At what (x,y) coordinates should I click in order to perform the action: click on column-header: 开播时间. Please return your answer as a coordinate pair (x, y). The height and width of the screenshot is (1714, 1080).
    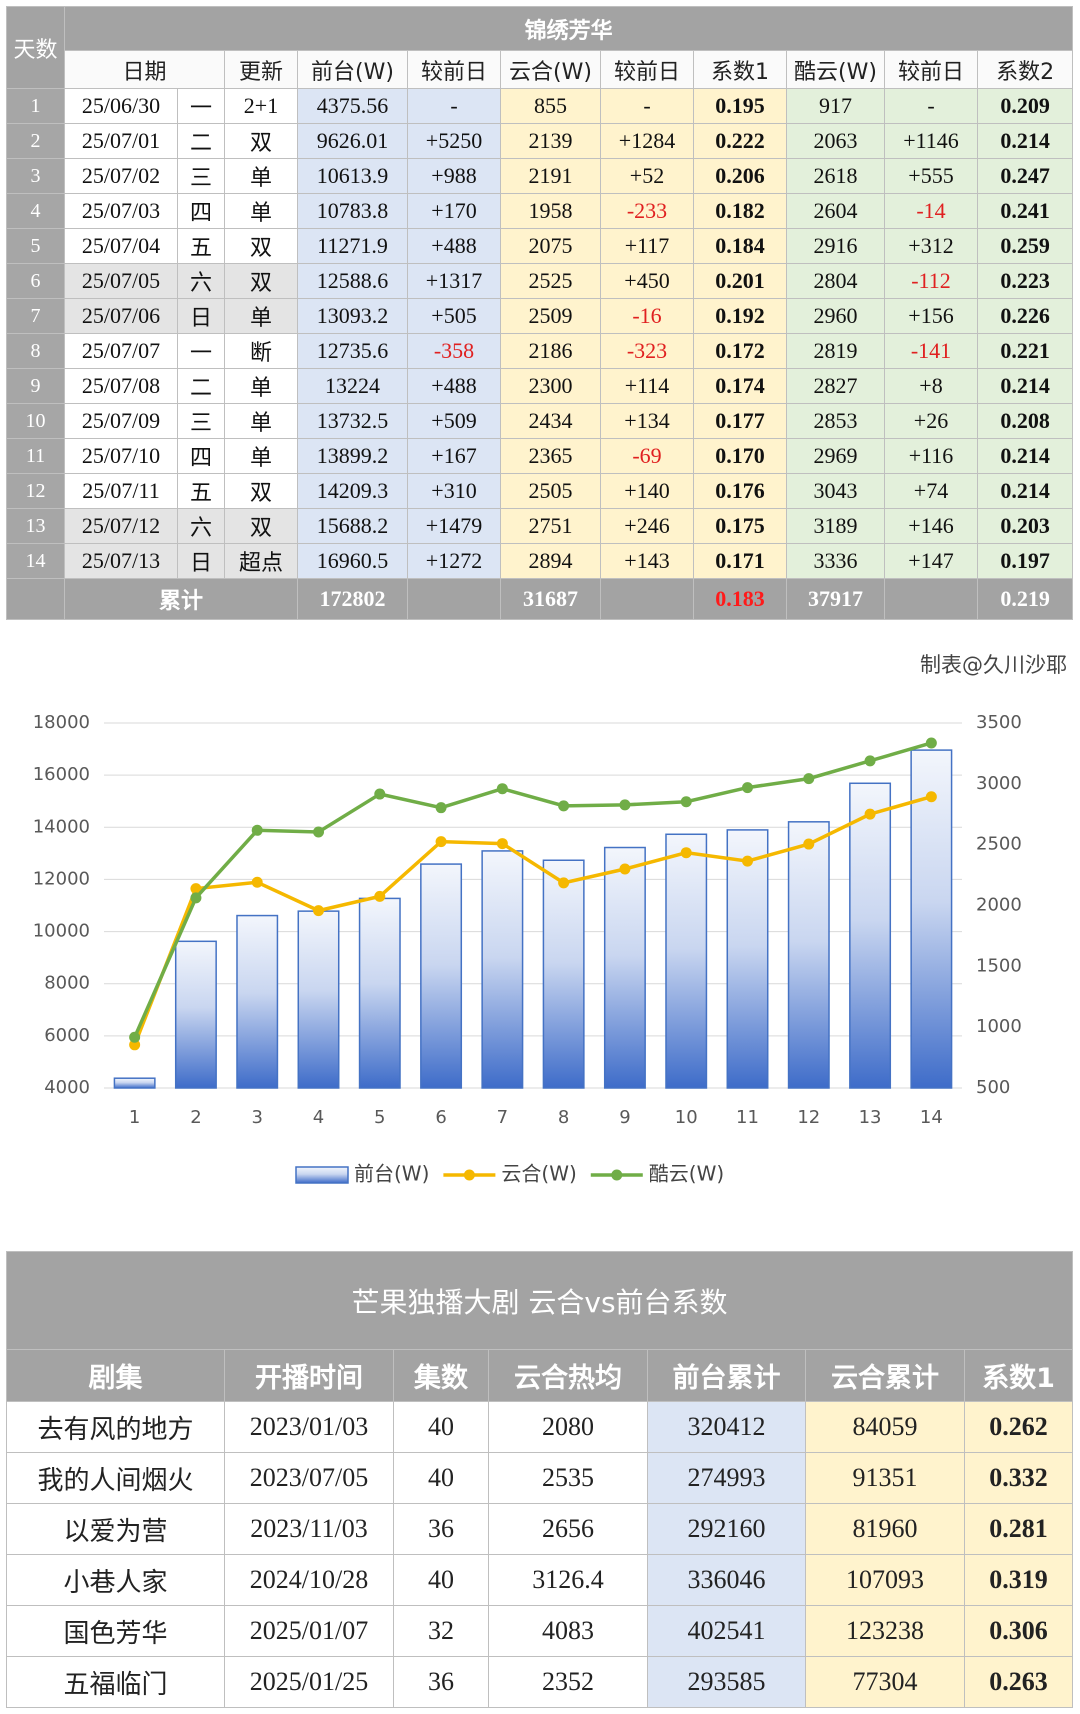
    Looking at the image, I should click on (309, 1375).